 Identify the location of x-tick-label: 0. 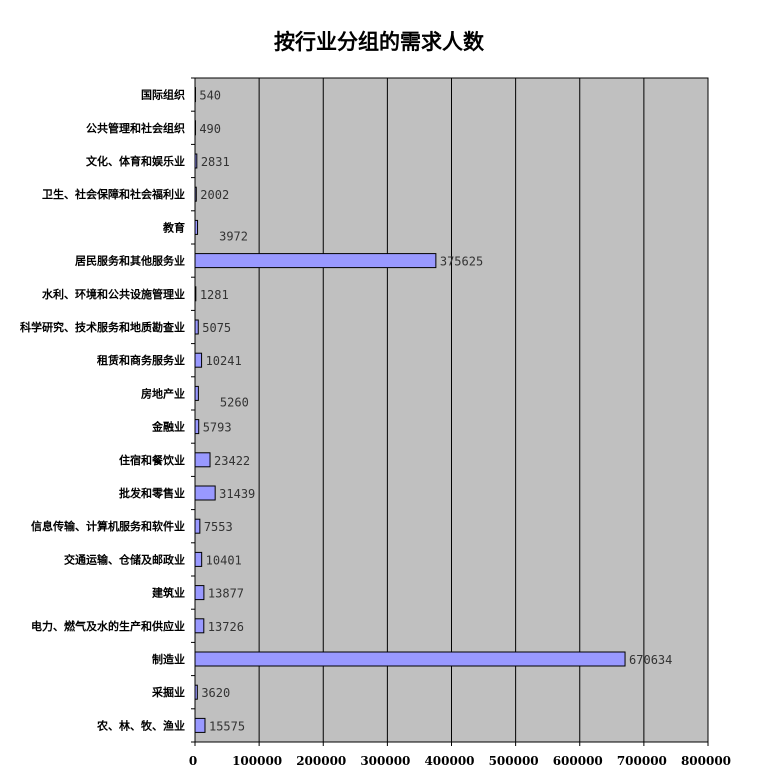
(193, 761).